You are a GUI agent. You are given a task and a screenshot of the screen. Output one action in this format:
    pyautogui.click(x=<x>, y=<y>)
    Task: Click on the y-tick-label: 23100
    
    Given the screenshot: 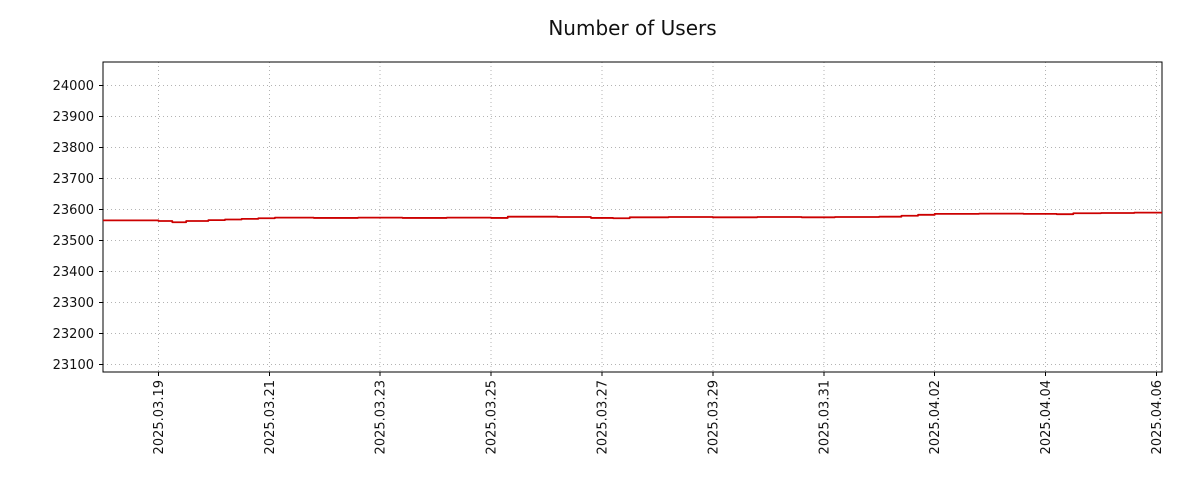 What is the action you would take?
    pyautogui.click(x=73, y=365)
    